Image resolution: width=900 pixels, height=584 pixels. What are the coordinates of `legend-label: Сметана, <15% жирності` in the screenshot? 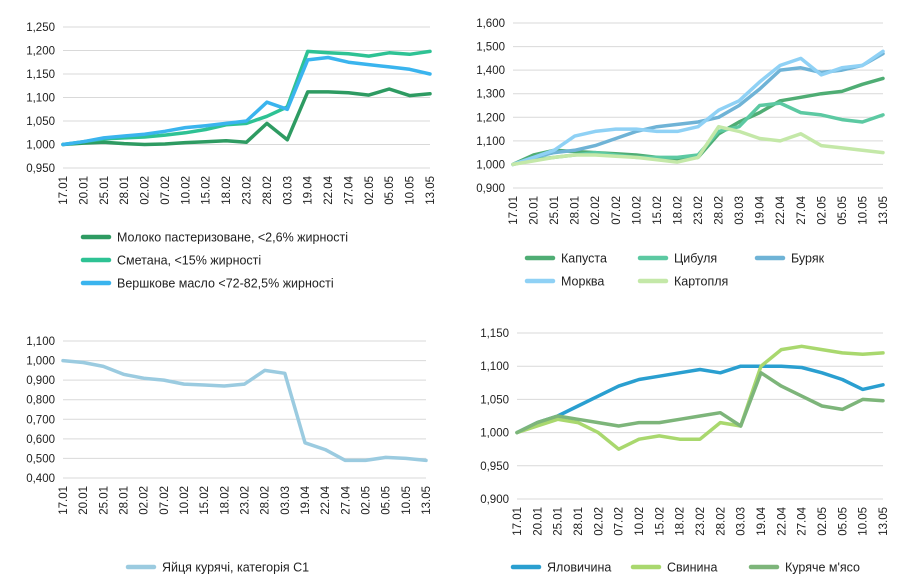 It's located at (189, 261).